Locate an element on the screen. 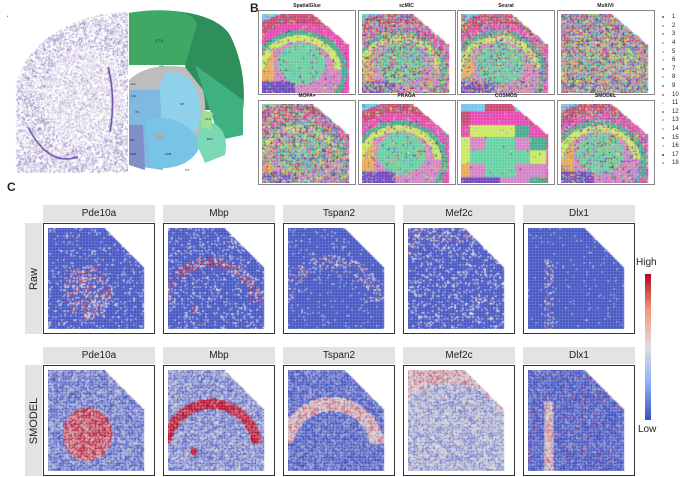 The image size is (683, 477). atlas-label-ot: OT is located at coordinates (187, 170).